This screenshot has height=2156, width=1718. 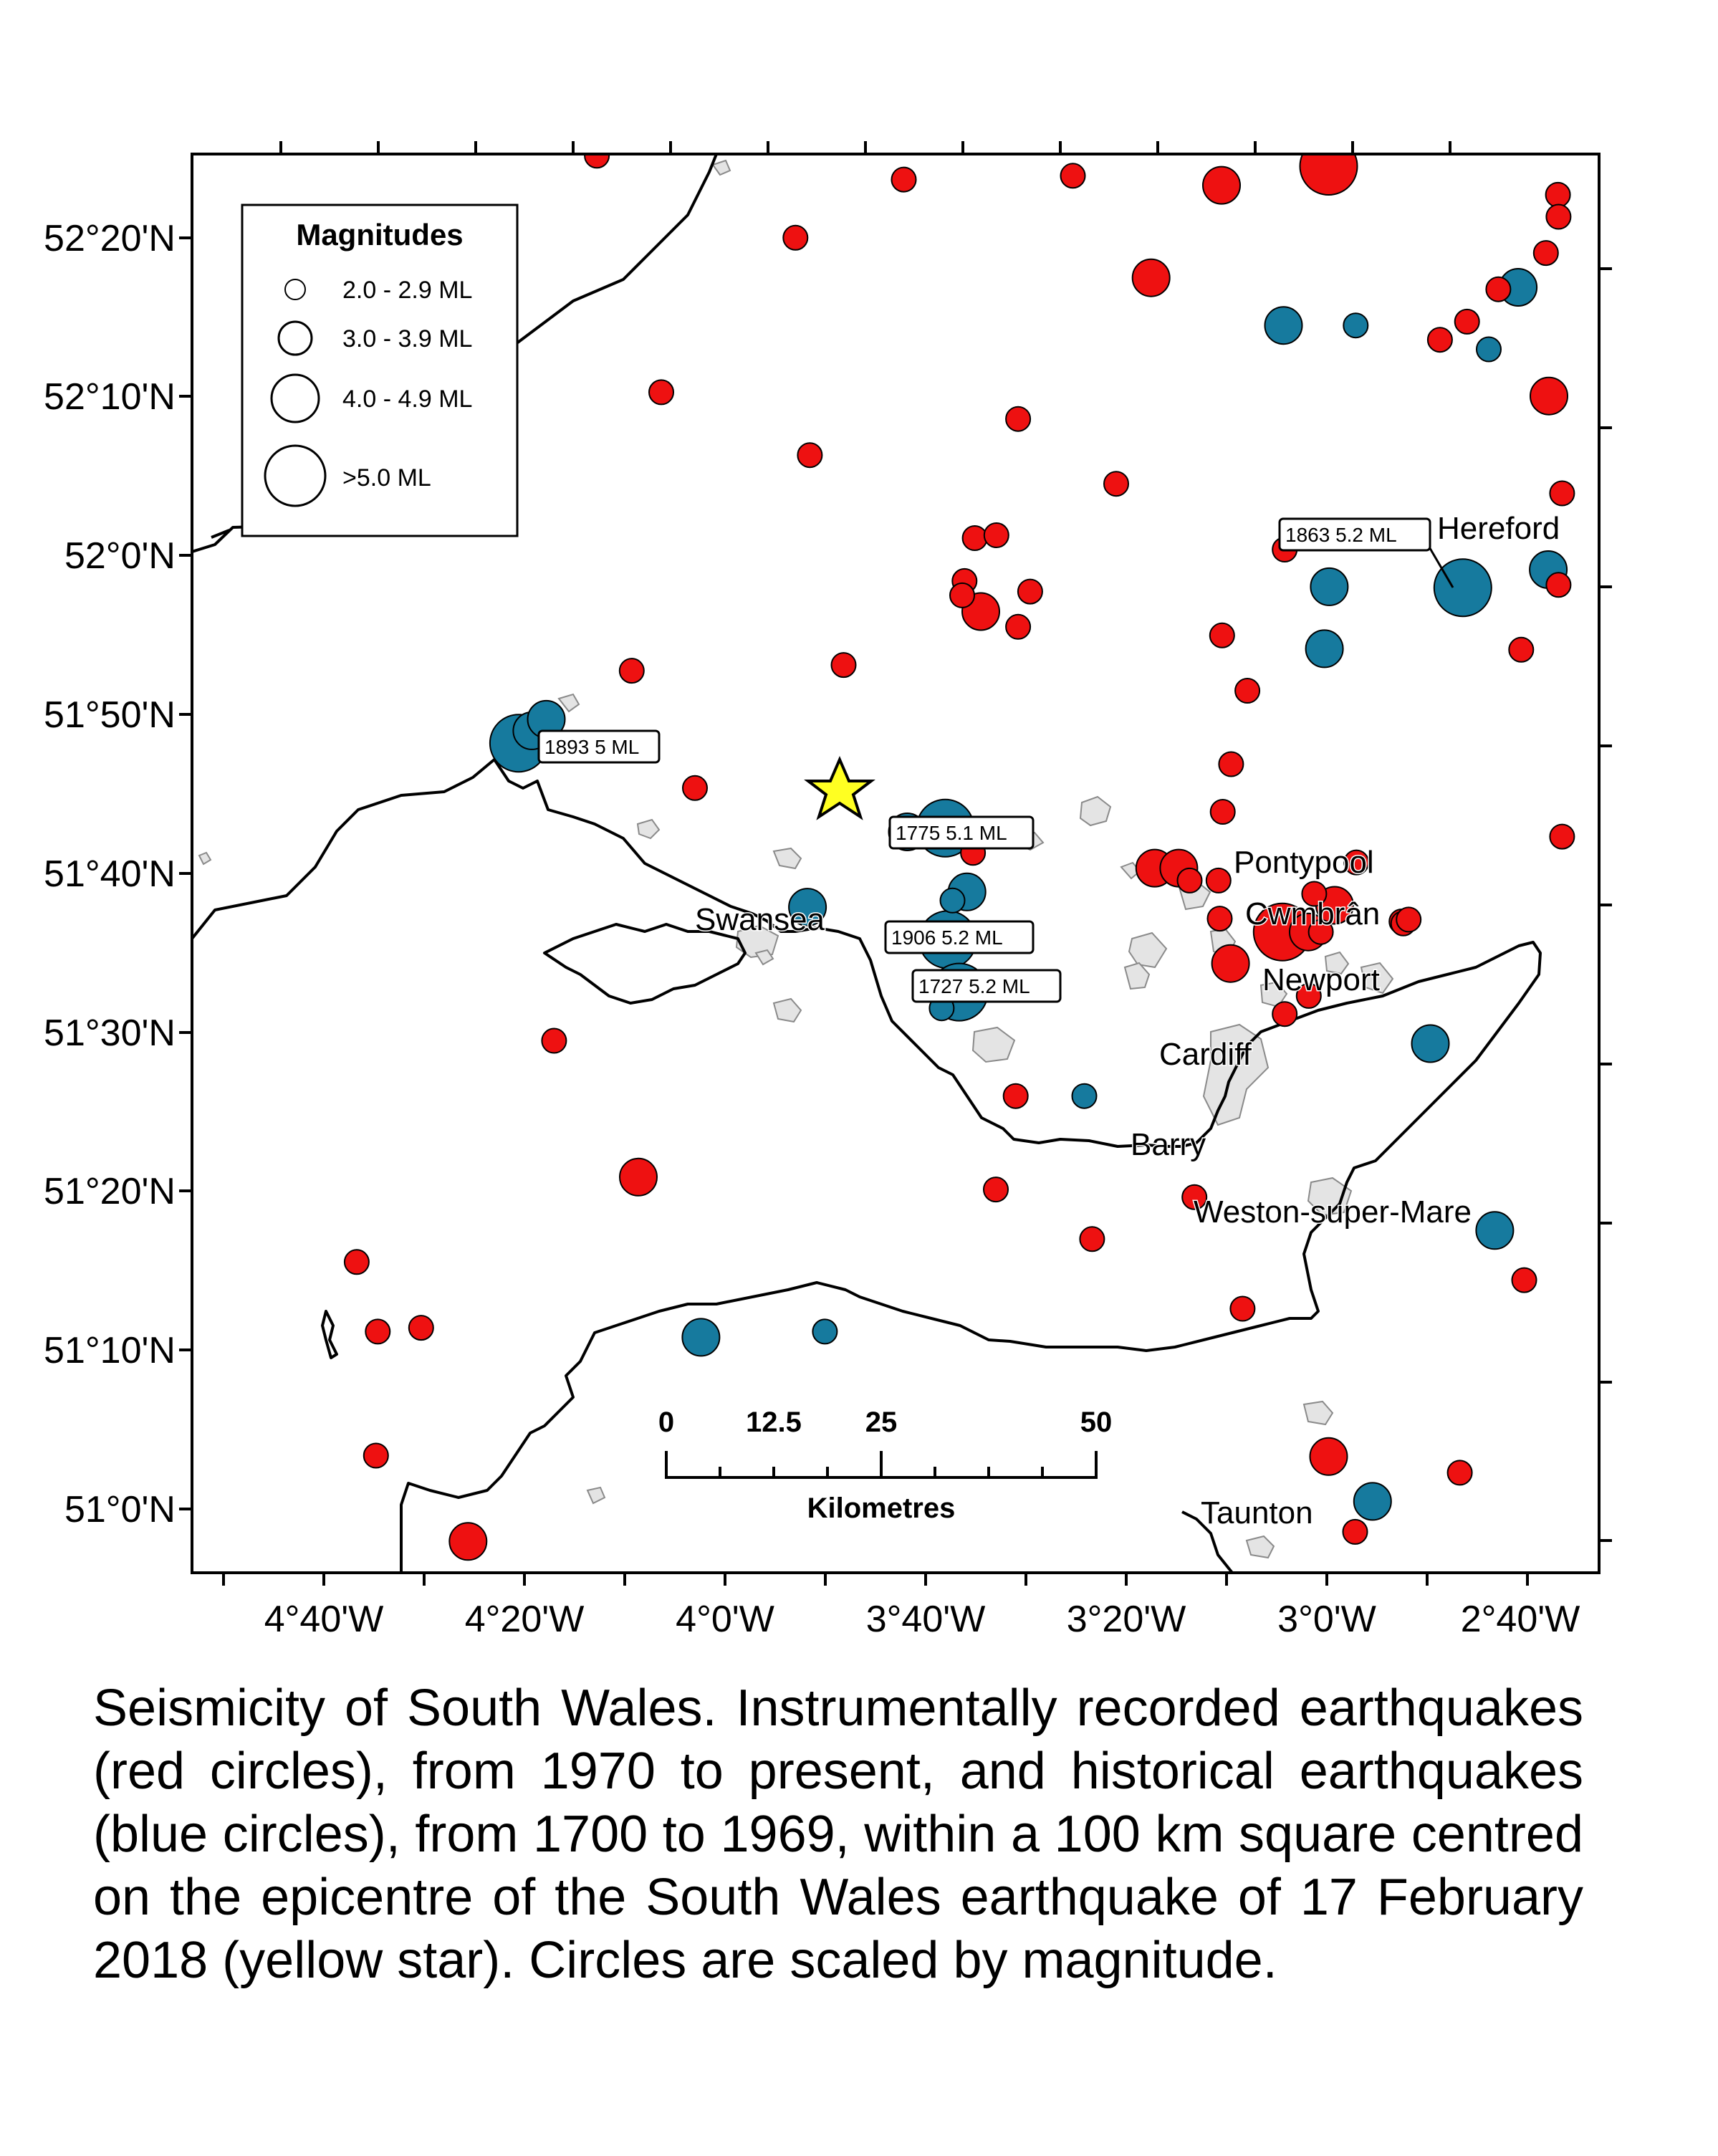 I want to click on lat-label: 51°40'N, so click(x=110, y=874).